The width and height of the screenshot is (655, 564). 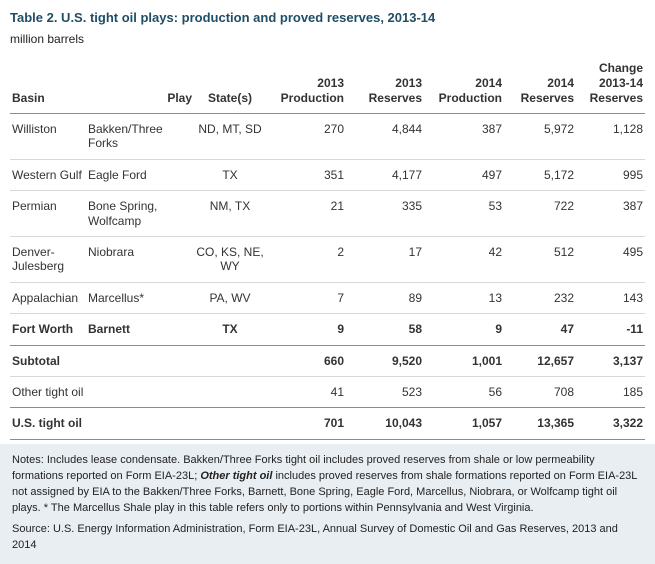 What do you see at coordinates (540, 213) in the screenshot?
I see `cell-2014-reserves: 722` at bounding box center [540, 213].